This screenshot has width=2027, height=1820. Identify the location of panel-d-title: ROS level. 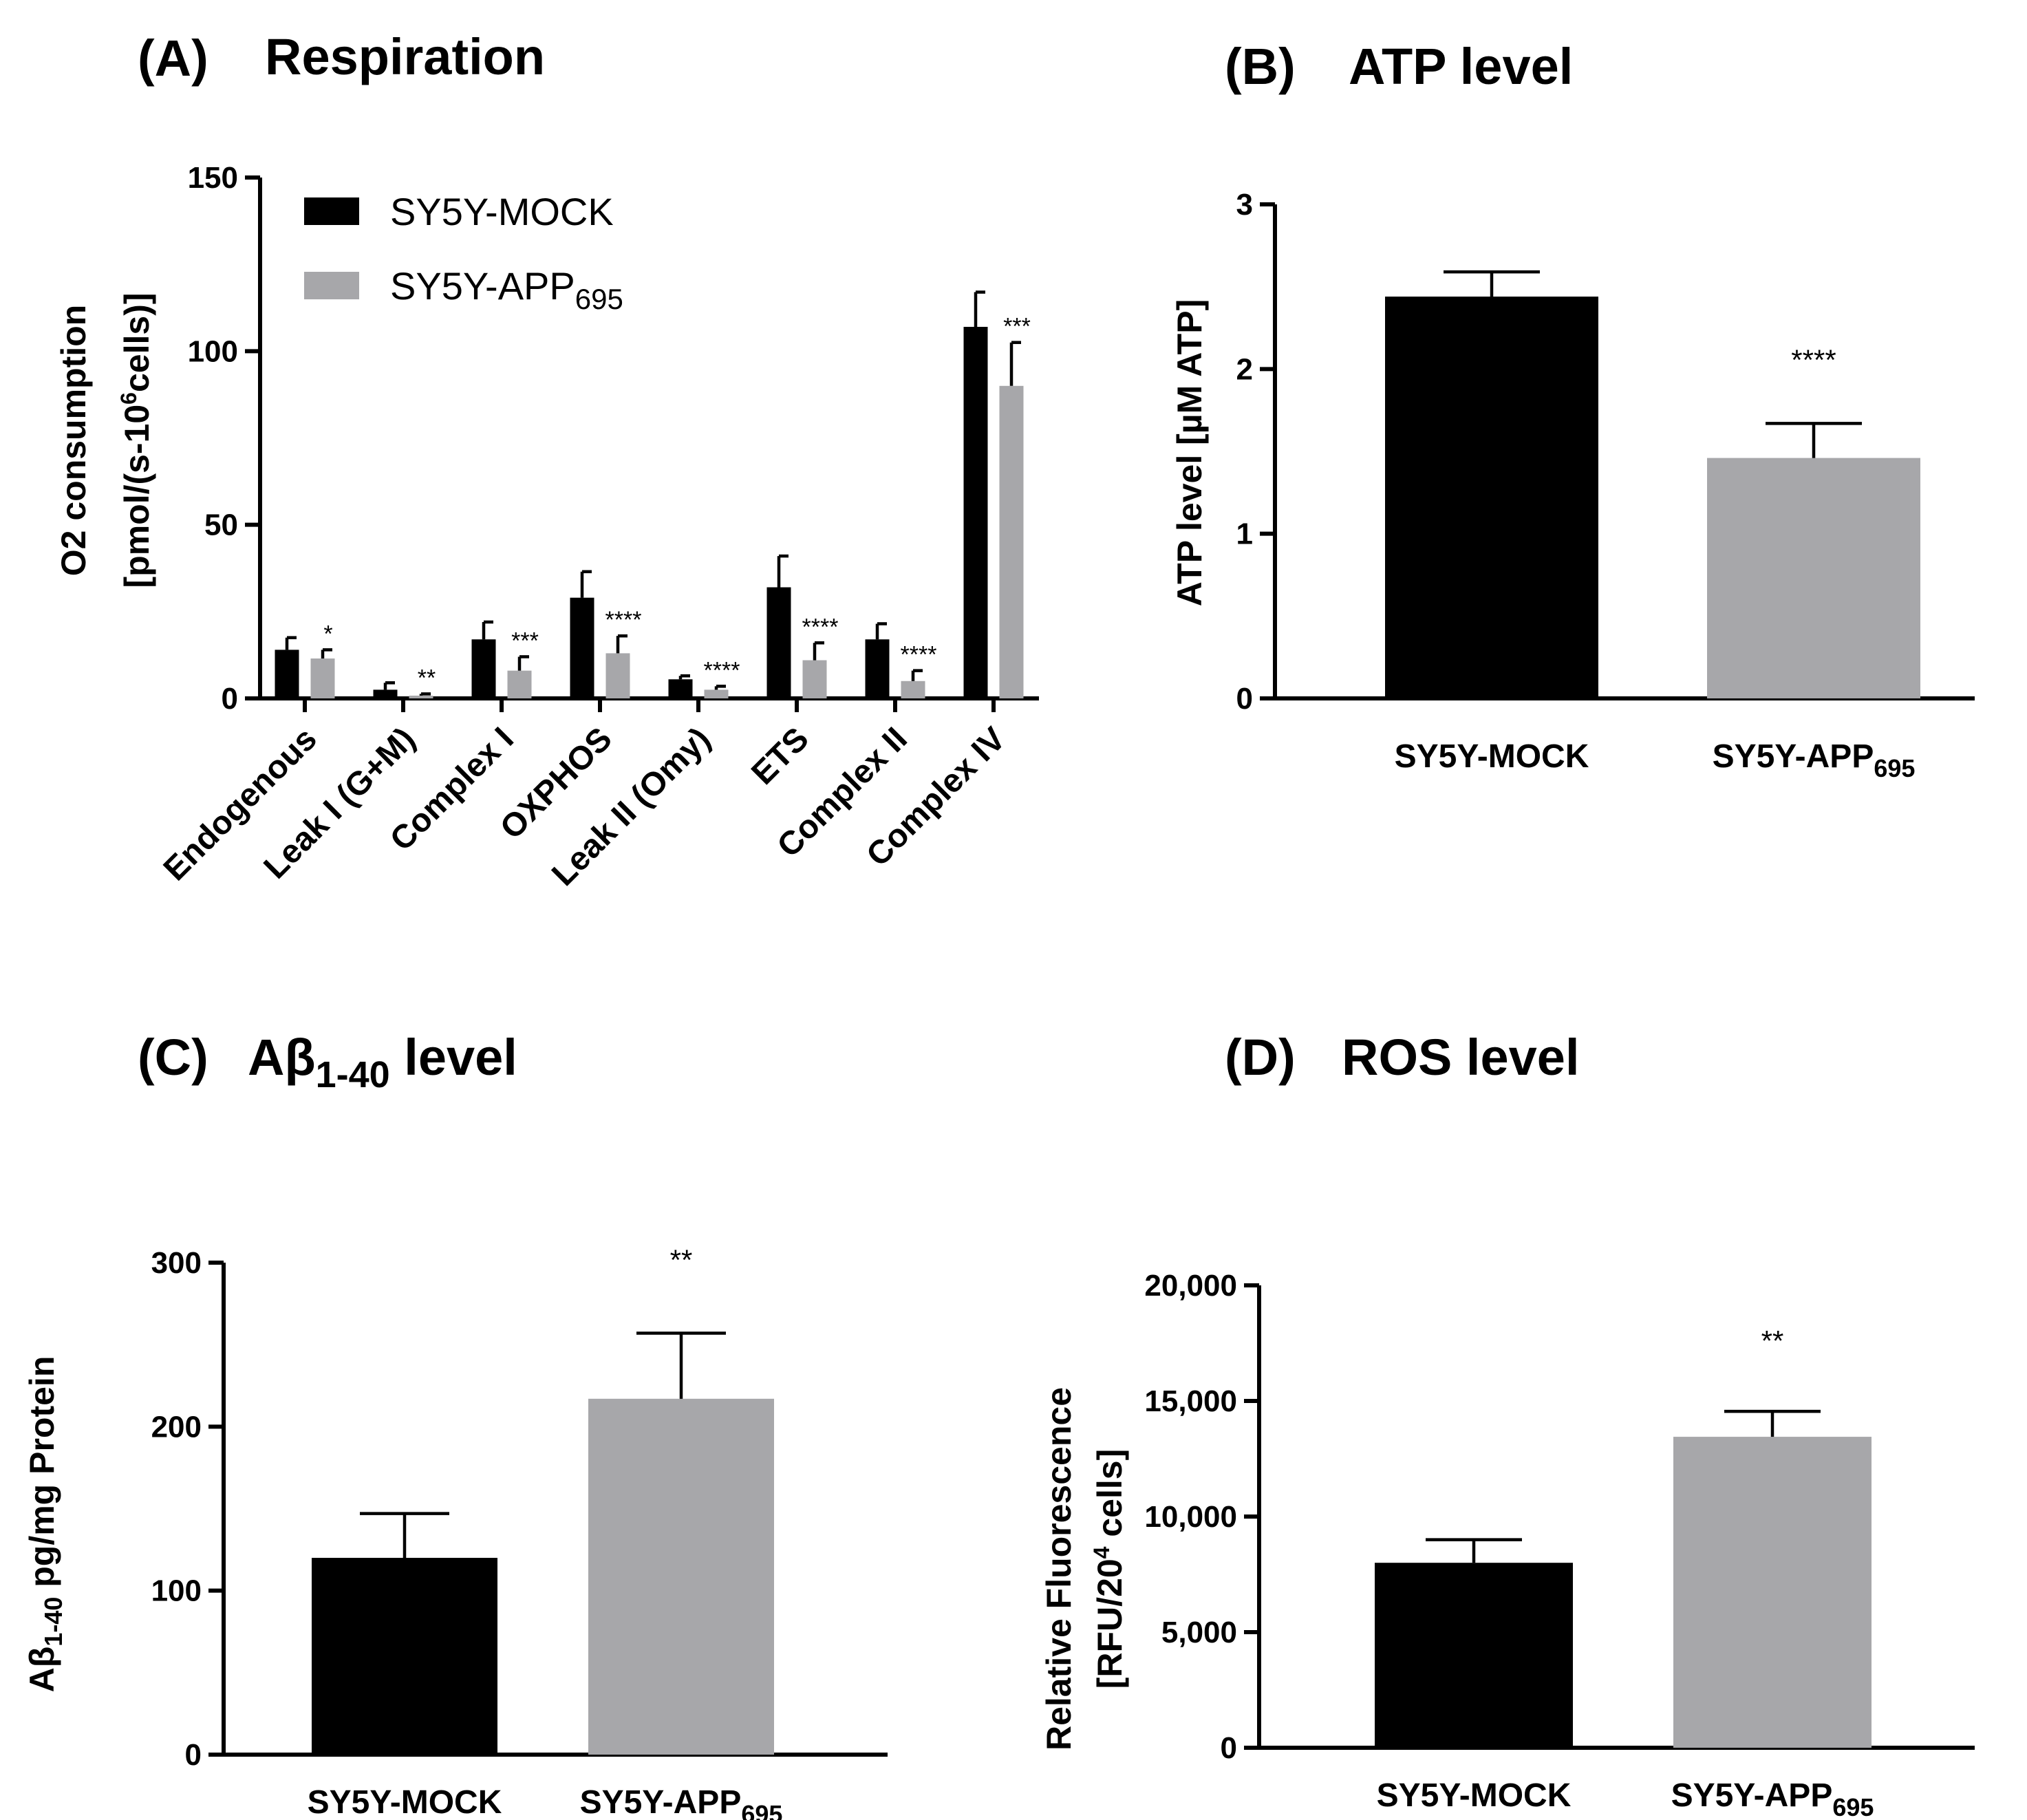
(1461, 1057).